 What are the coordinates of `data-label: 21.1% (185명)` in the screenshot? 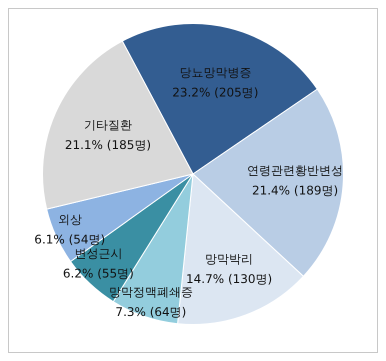 It's located at (108, 145).